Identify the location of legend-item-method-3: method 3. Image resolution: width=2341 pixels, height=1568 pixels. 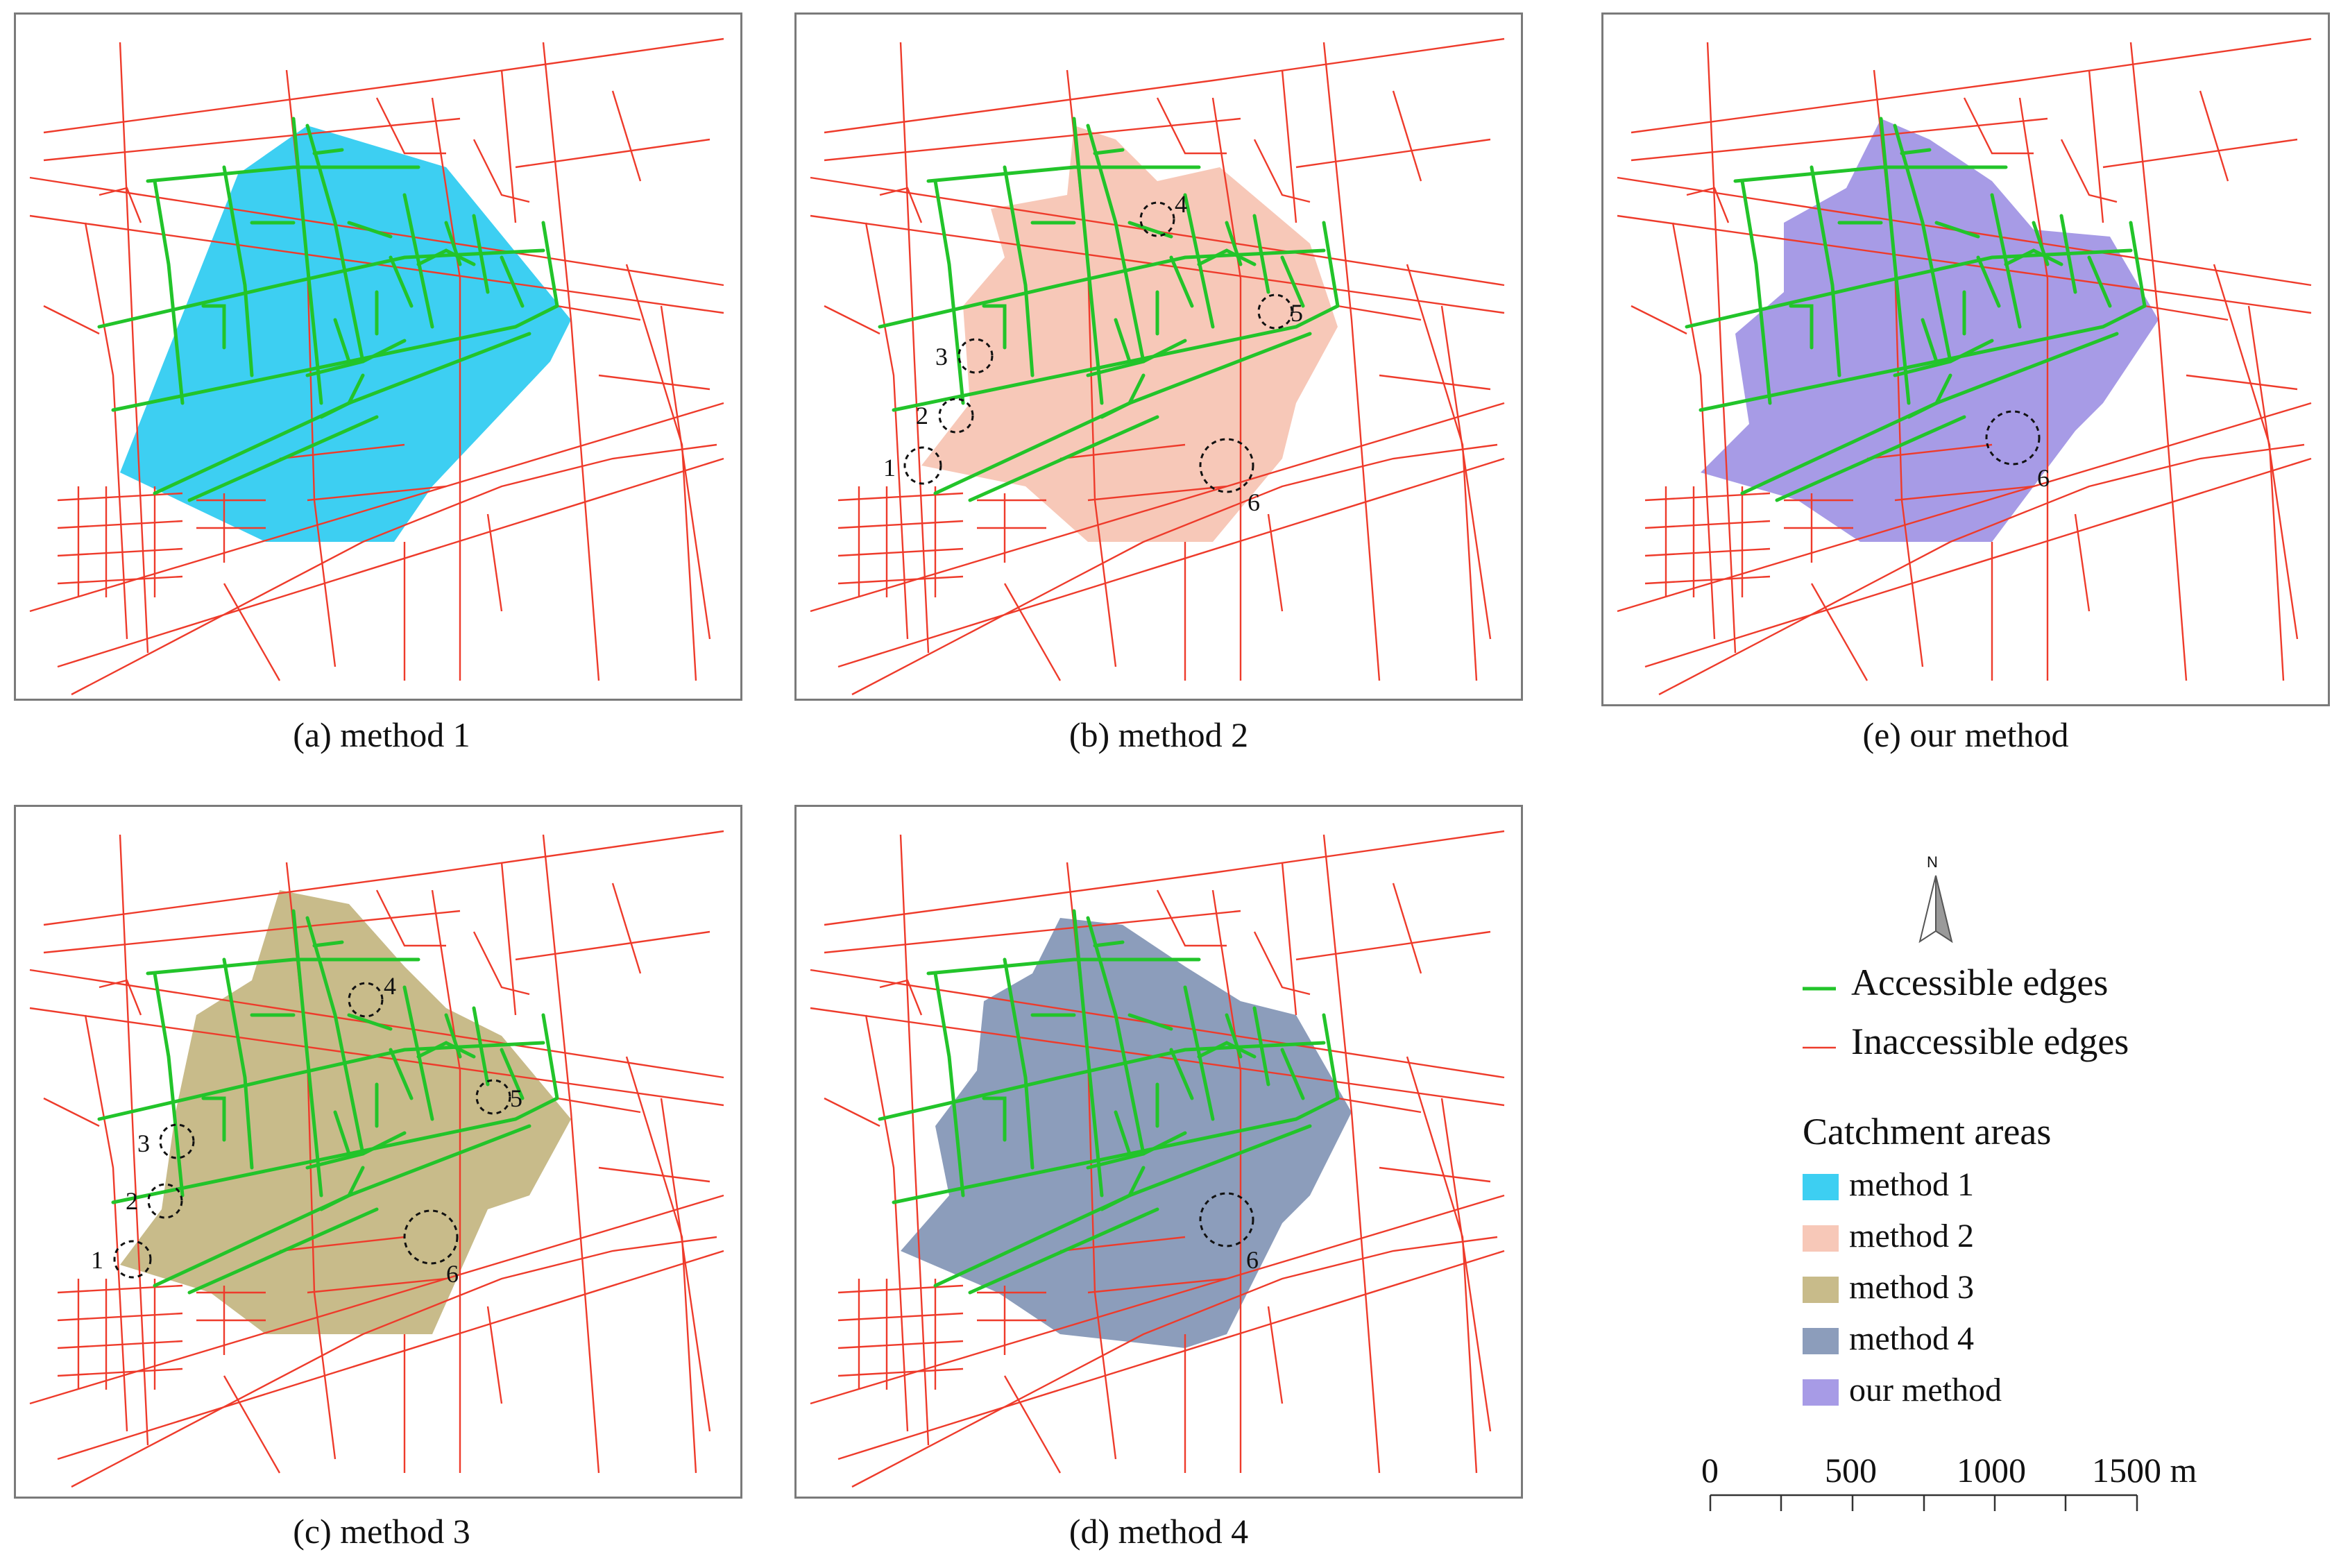
(1911, 1287).